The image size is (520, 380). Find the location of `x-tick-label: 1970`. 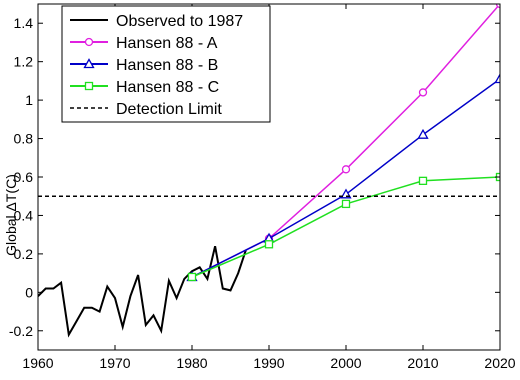

x-tick-label: 1970 is located at coordinates (114, 363).